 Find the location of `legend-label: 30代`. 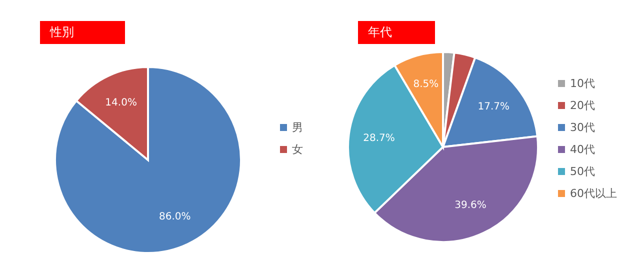

legend-label: 30代 is located at coordinates (582, 128).